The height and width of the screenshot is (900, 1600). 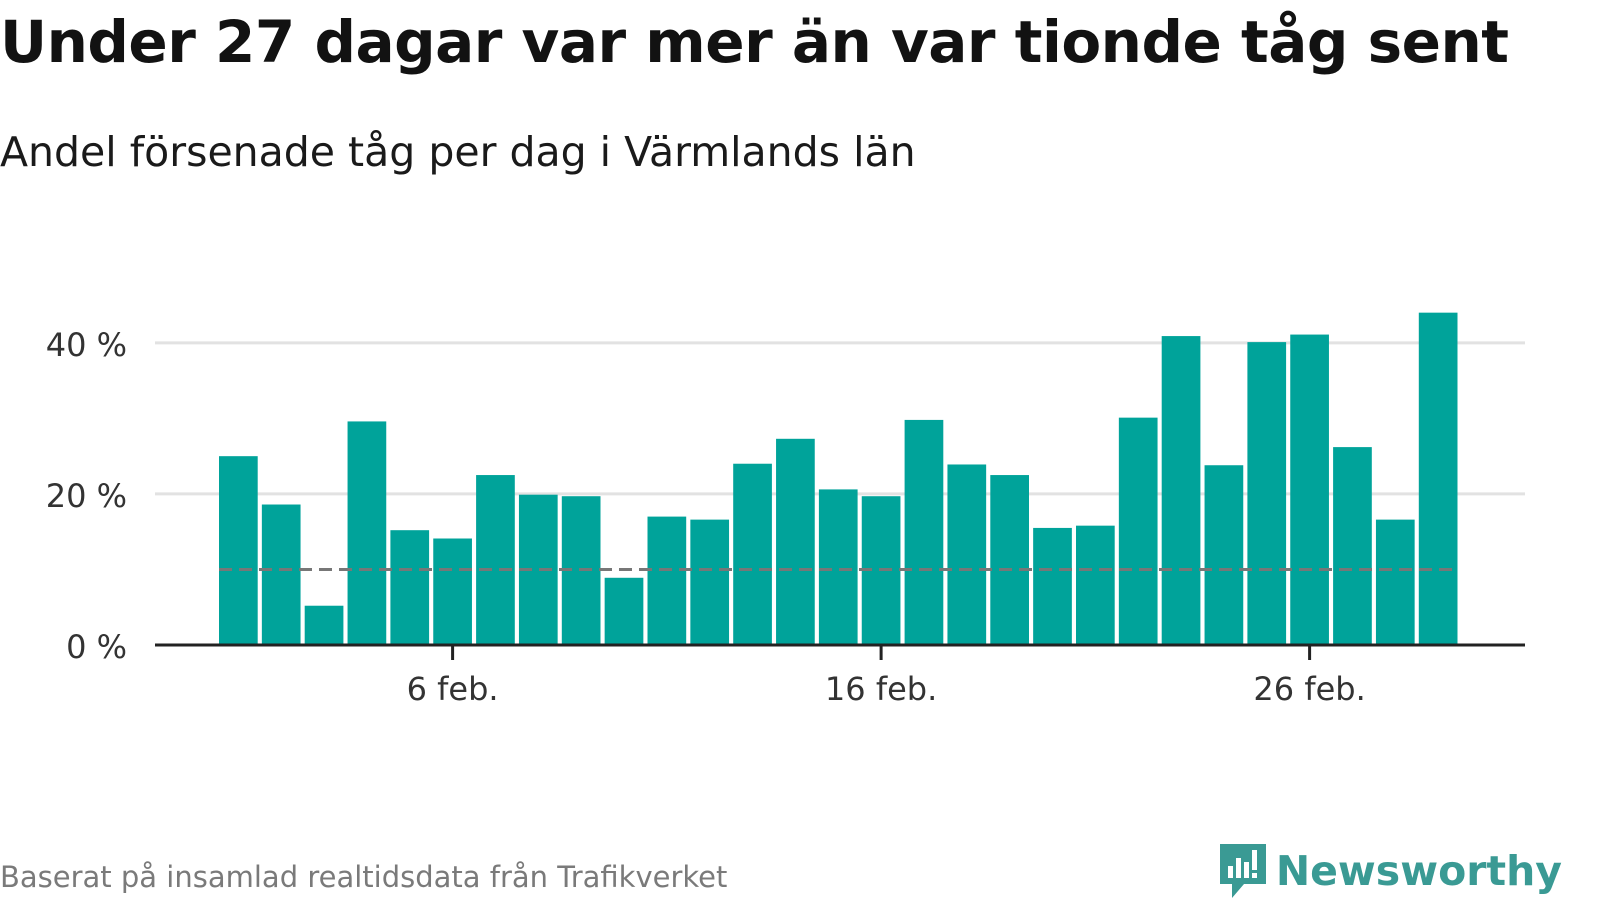 What do you see at coordinates (96, 647) in the screenshot?
I see `y-tick-label: 0 %` at bounding box center [96, 647].